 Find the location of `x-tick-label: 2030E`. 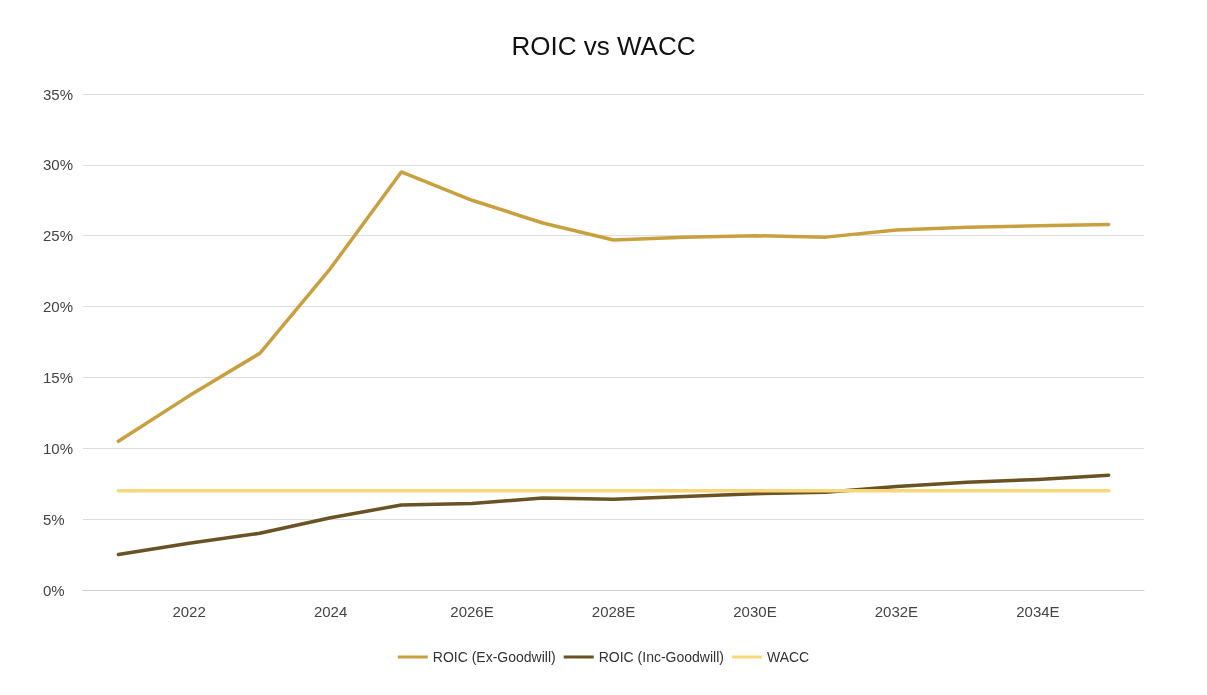

x-tick-label: 2030E is located at coordinates (755, 611).